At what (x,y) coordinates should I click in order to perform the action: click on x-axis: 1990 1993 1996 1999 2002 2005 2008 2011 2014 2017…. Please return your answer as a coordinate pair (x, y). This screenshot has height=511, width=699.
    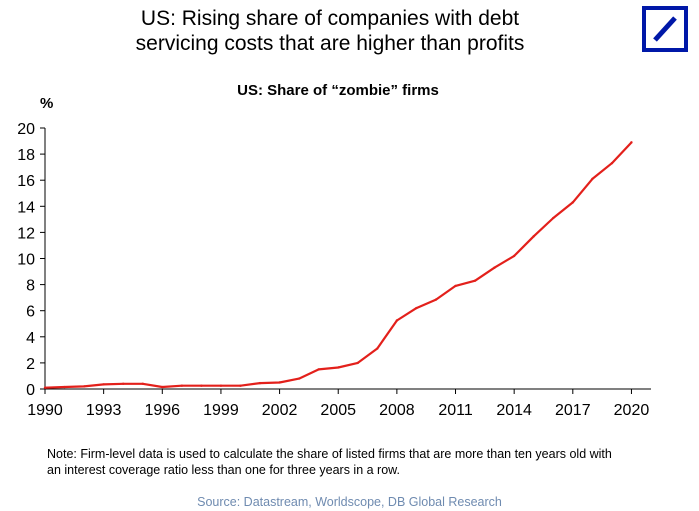
    Looking at the image, I should click on (339, 403).